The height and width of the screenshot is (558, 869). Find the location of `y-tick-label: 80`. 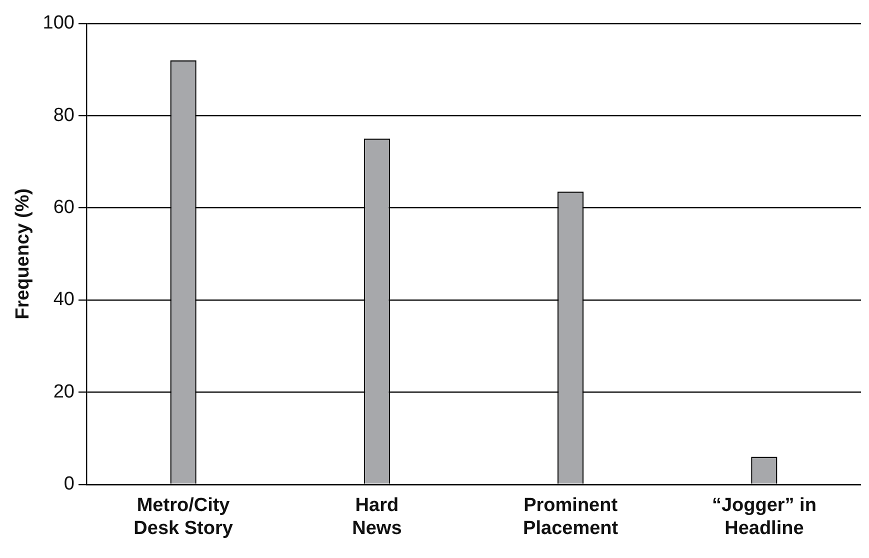

y-tick-label: 80 is located at coordinates (63, 115).